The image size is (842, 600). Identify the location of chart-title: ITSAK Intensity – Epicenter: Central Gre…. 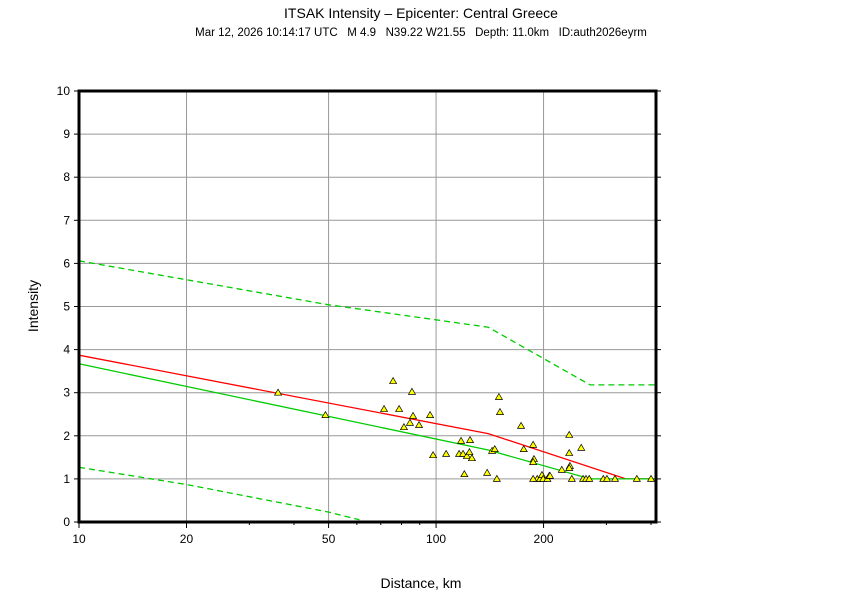
(421, 13).